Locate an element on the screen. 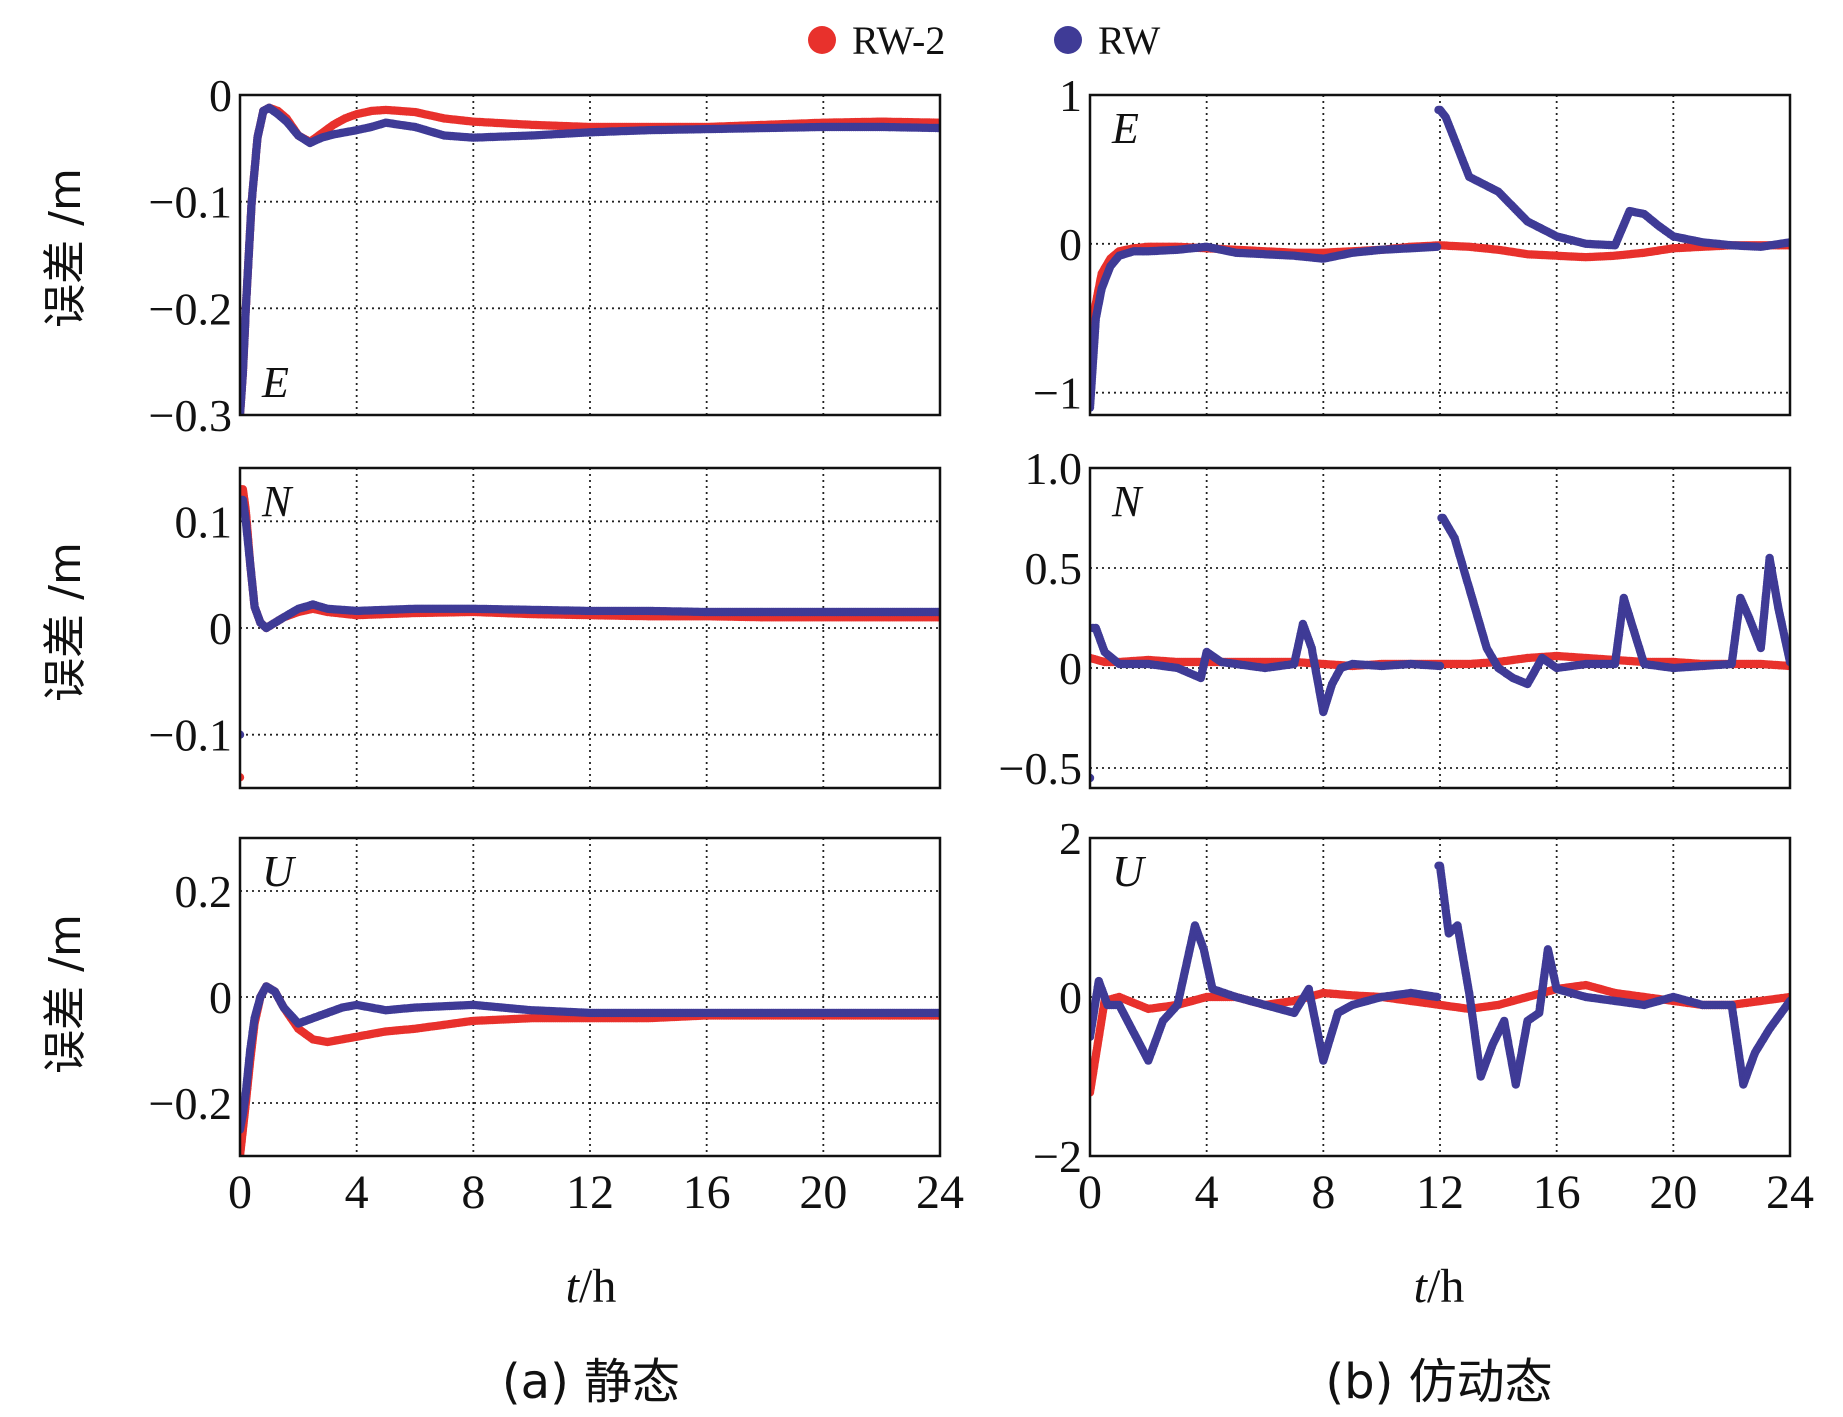  series-group-a-e is located at coordinates (590, 259).